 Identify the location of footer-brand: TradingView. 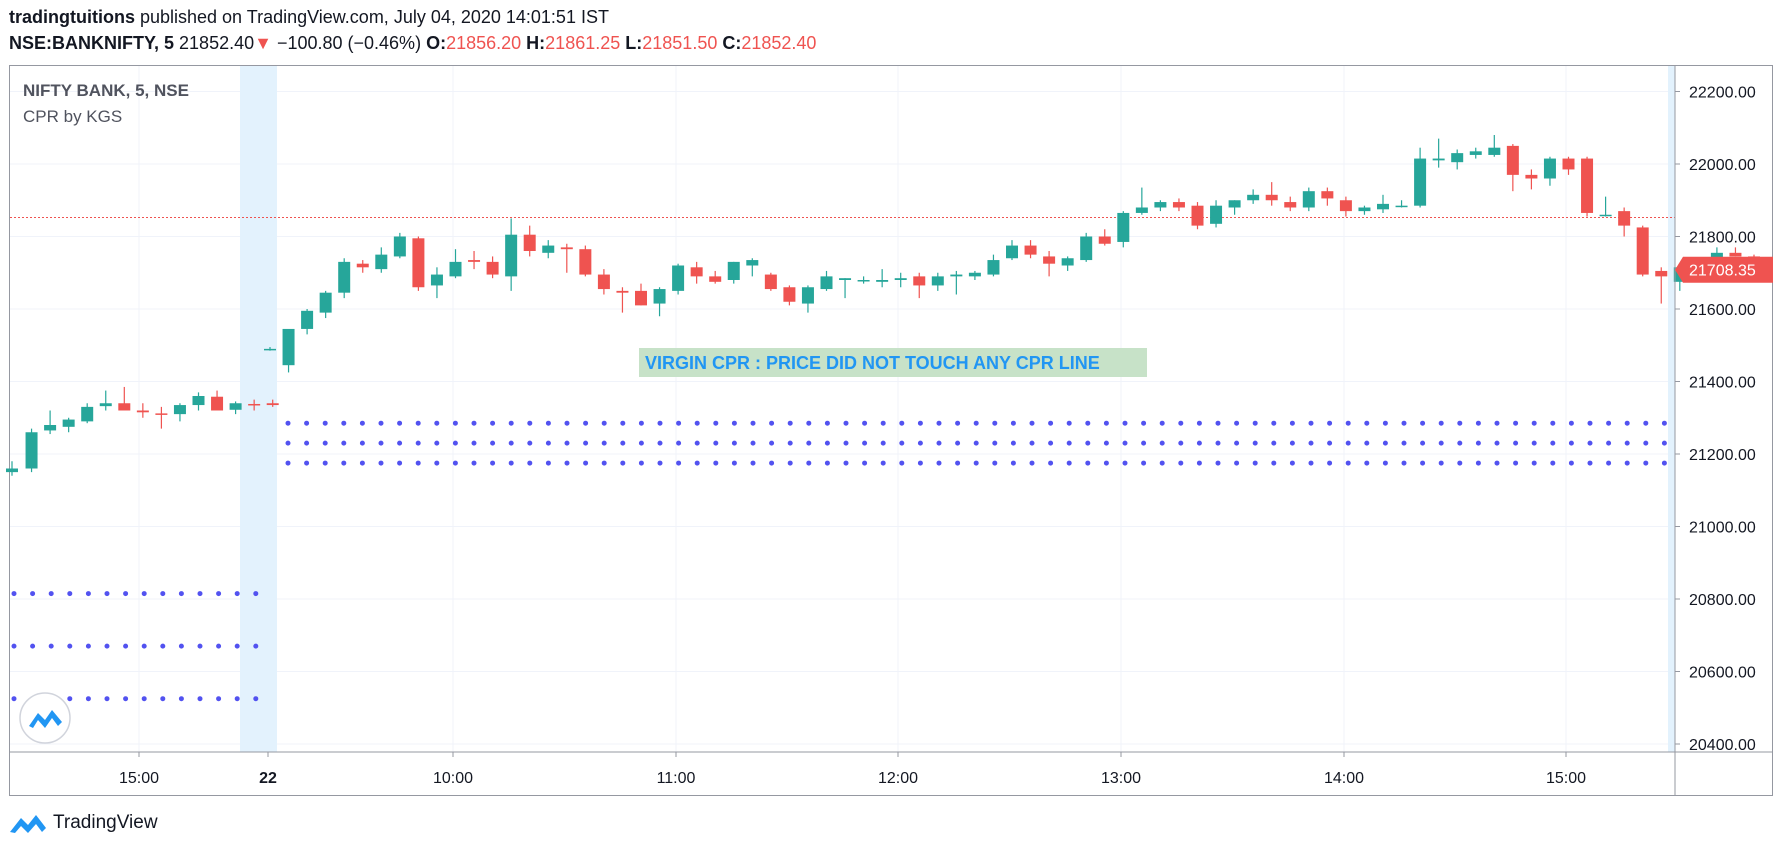
(83, 823).